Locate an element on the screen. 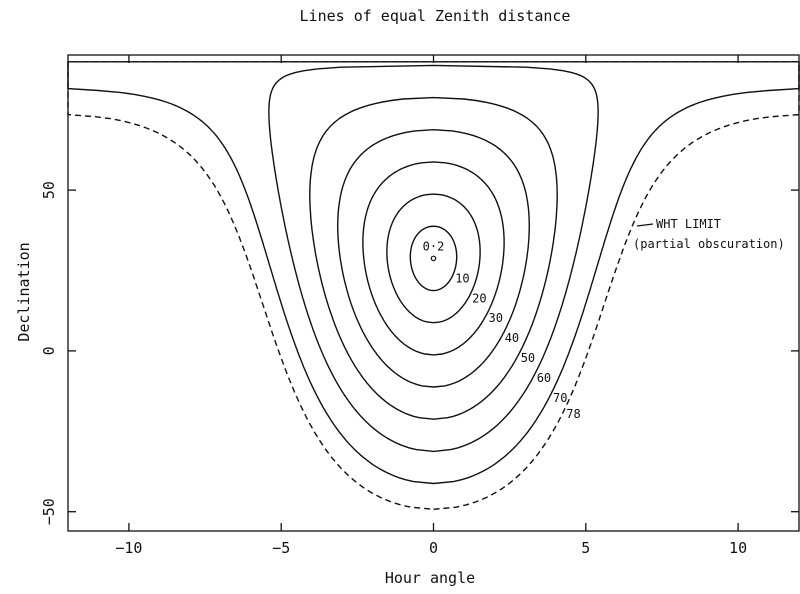  y-tick-label: 50 is located at coordinates (49, 190).